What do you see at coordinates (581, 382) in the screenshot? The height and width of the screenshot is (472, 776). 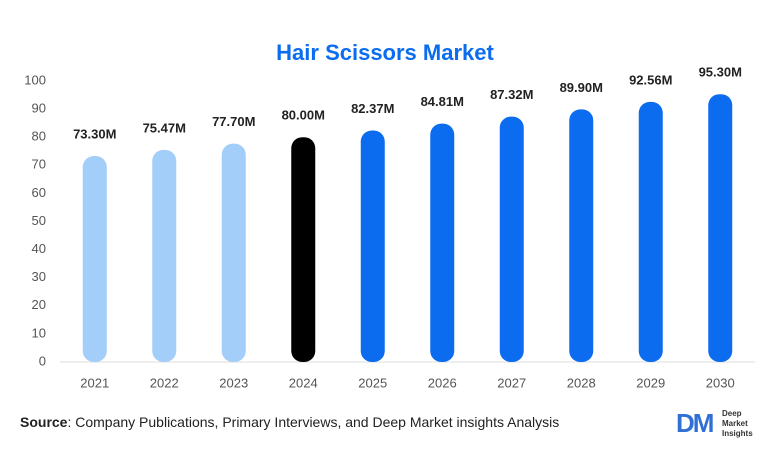 I see `x-tick-label: 2028` at bounding box center [581, 382].